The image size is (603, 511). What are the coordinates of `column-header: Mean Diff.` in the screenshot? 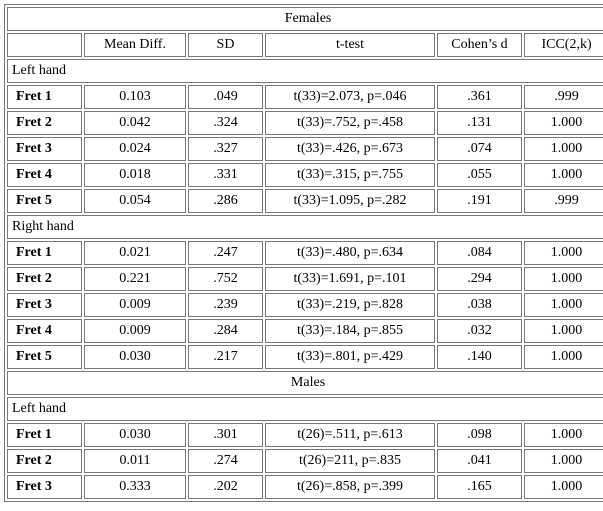 It's located at (135, 45).